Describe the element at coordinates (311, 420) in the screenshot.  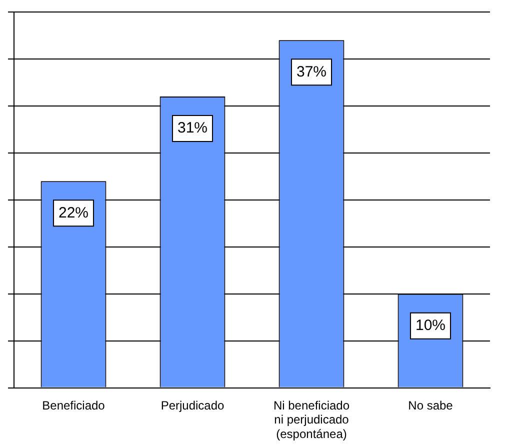
I see `x-tick-label: Ni beneficiado ni perjudicado (espontánea)` at that location.